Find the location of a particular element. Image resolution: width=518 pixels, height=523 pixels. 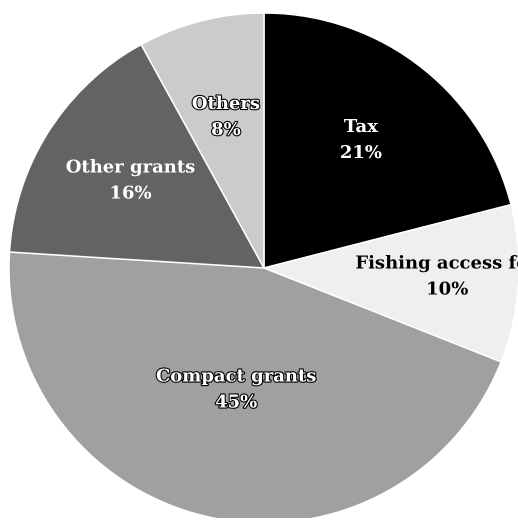

slice-category-label: Compact grants is located at coordinates (236, 375).